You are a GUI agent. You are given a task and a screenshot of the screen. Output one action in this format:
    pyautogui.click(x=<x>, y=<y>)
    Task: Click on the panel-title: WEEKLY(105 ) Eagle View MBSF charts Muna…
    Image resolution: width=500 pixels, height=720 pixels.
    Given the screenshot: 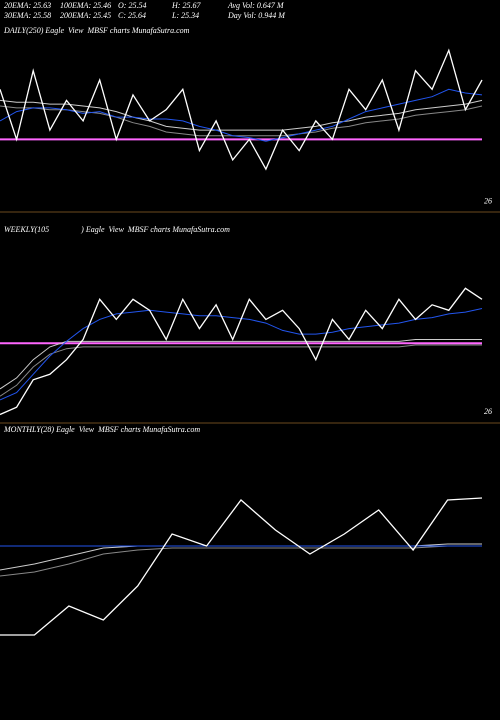 What is the action you would take?
    pyautogui.click(x=117, y=229)
    